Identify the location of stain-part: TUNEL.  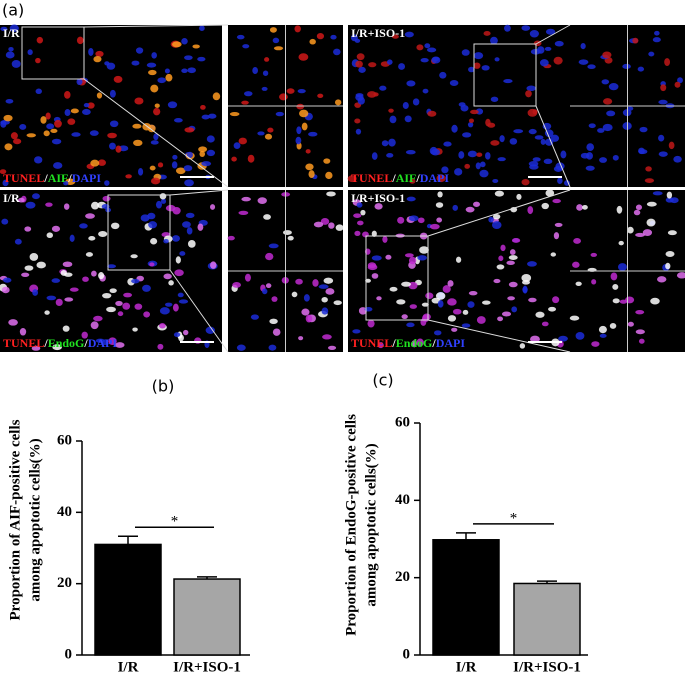
(371, 343).